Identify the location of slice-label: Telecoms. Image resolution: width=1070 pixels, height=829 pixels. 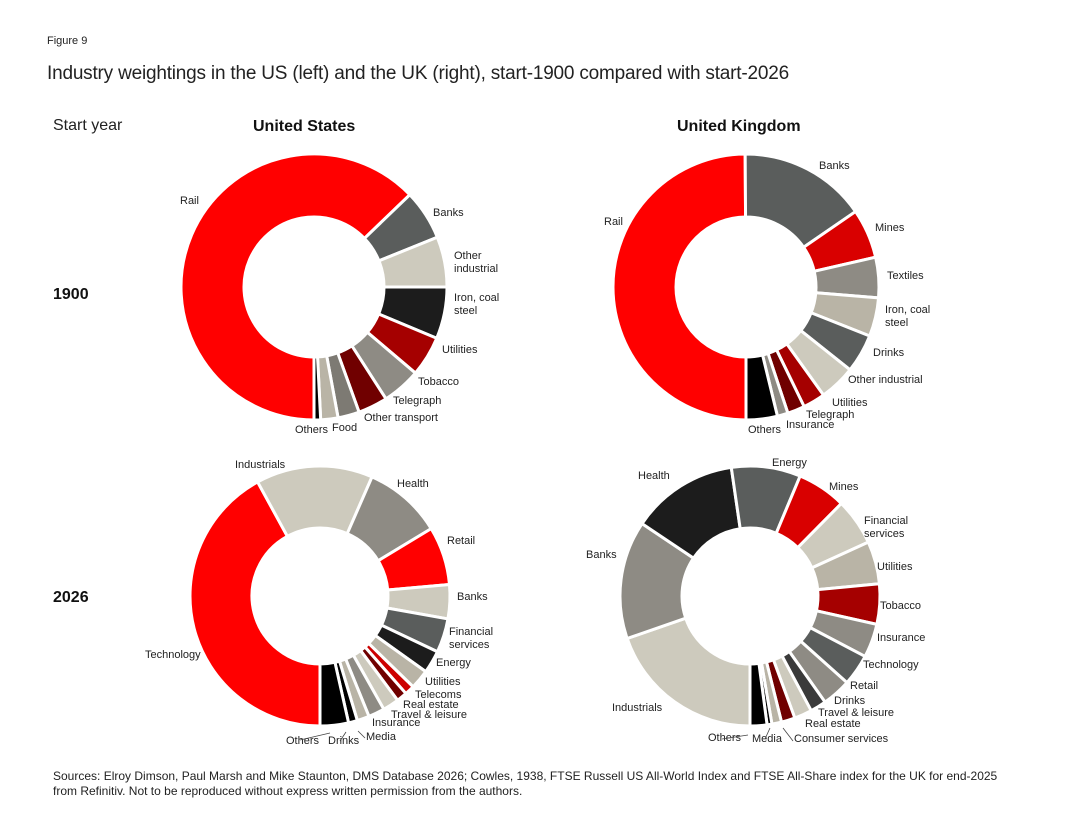
(438, 695).